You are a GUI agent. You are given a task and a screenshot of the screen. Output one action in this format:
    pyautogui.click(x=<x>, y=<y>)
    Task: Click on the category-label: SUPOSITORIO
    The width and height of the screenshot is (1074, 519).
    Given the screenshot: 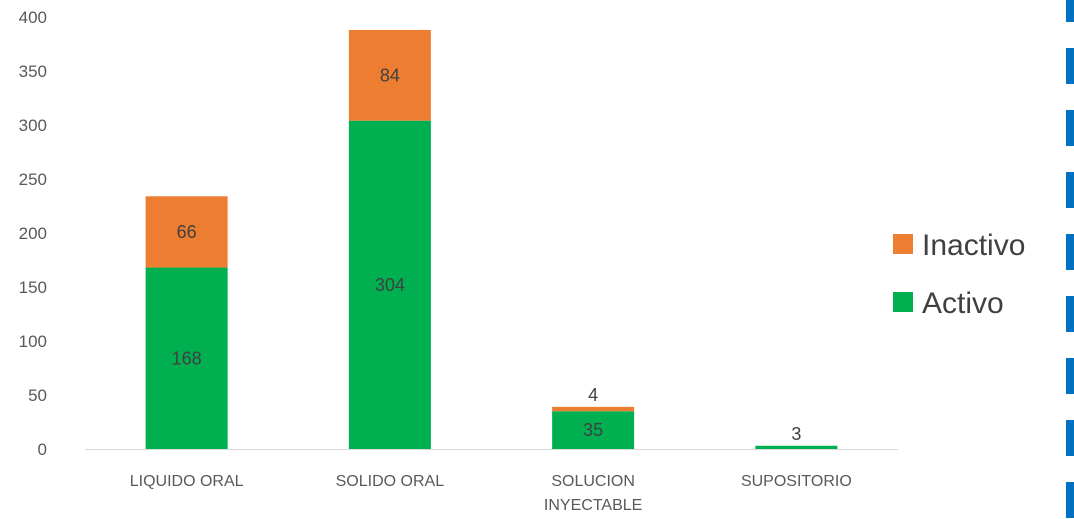 What is the action you would take?
    pyautogui.click(x=796, y=481)
    